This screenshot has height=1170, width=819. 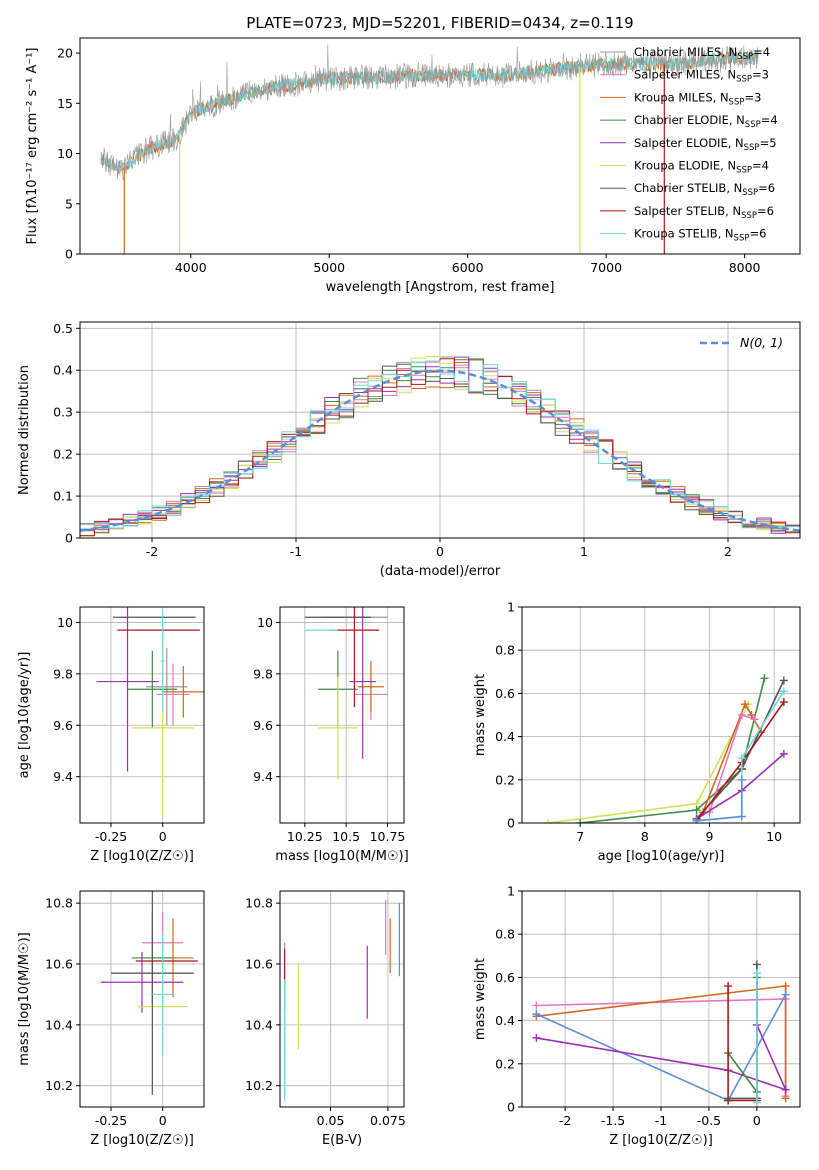 I want to click on x-tick-label: 8, so click(x=645, y=836).